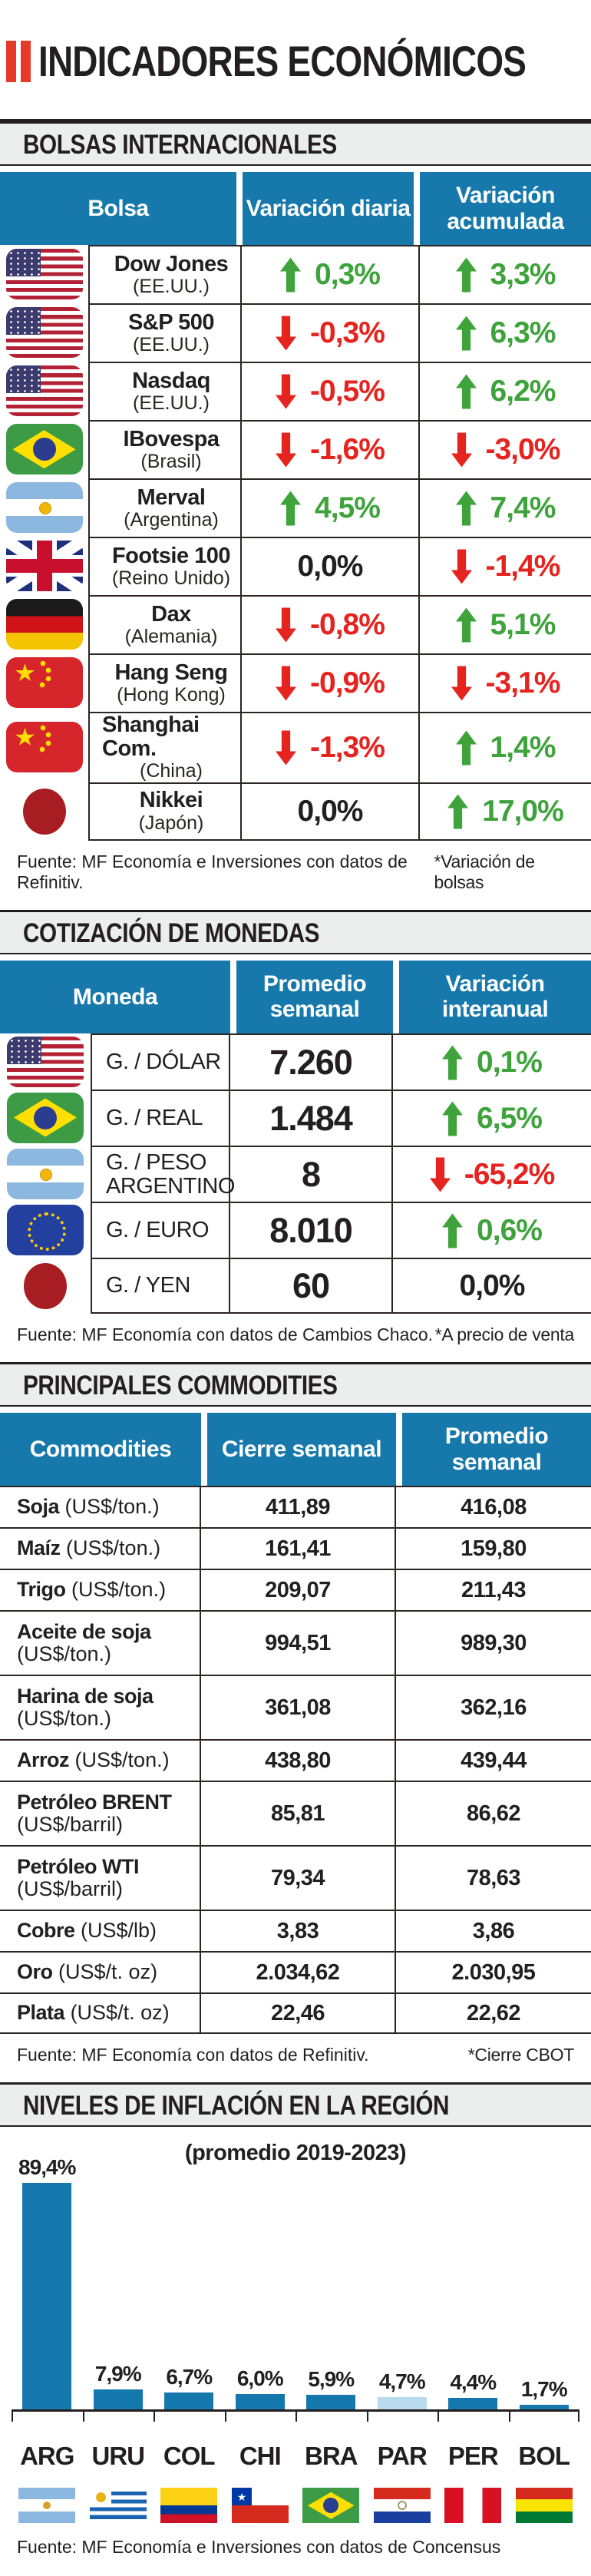  Describe the element at coordinates (295, 2456) in the screenshot. I see `chart-category-labels: ARG URU COL CHI BRA PAR PER BOL` at that location.